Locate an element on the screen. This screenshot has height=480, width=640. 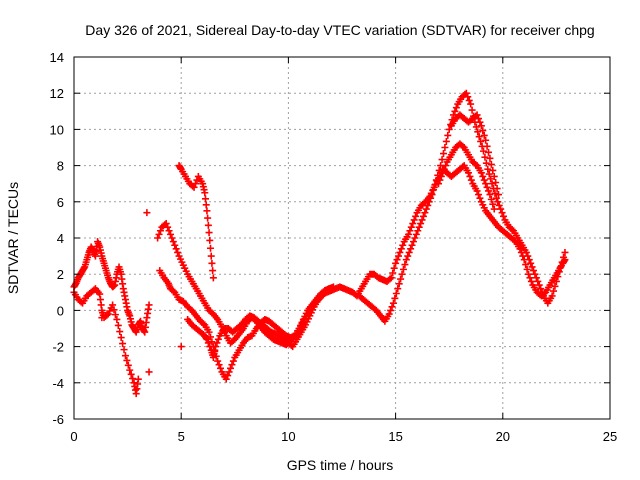
x-axis-label: GPS time / hours is located at coordinates (340, 465).